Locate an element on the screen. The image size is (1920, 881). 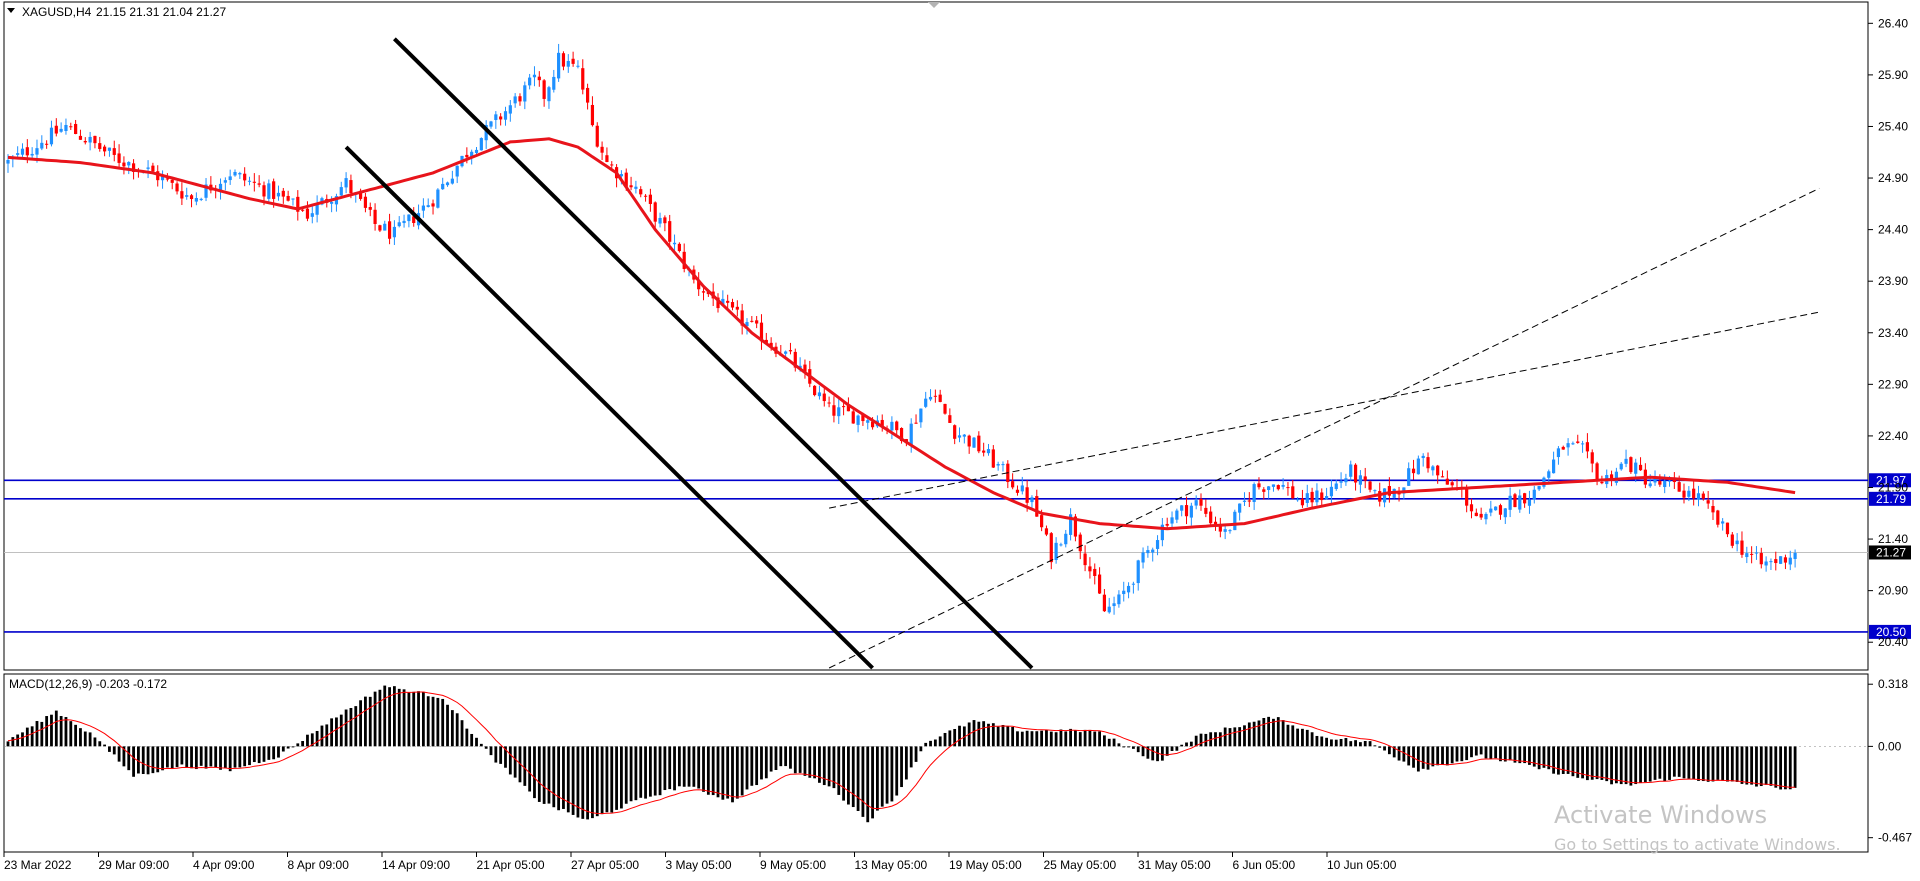
y-tick-label: 21.40 is located at coordinates (1893, 539).